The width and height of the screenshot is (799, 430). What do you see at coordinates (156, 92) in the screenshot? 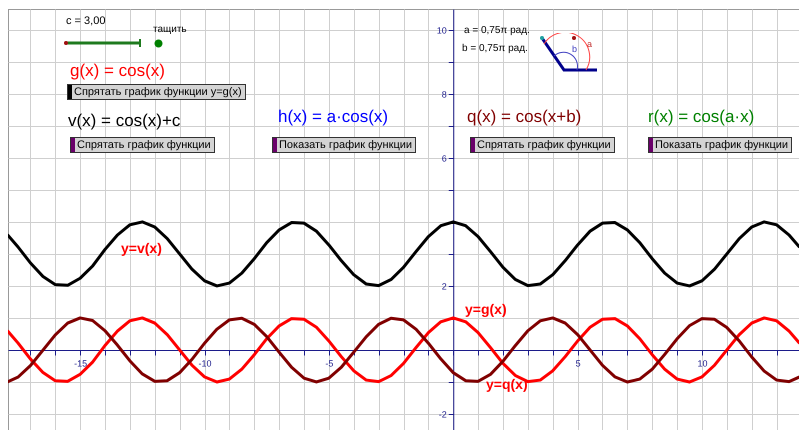
I see `button: Спрятать график функции y=g(x)` at bounding box center [156, 92].